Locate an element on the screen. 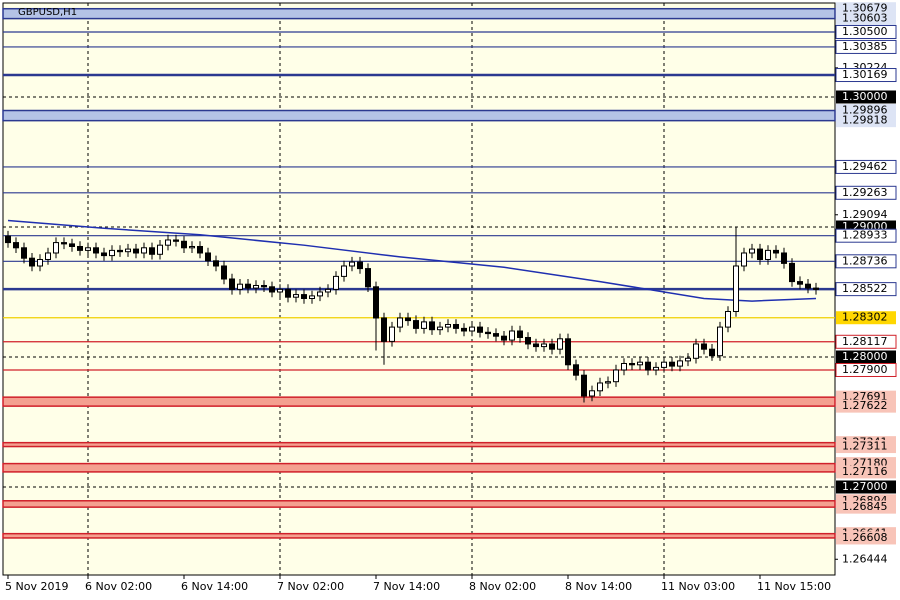 This screenshot has width=900, height=600. level-label: 1.29462 is located at coordinates (865, 166).